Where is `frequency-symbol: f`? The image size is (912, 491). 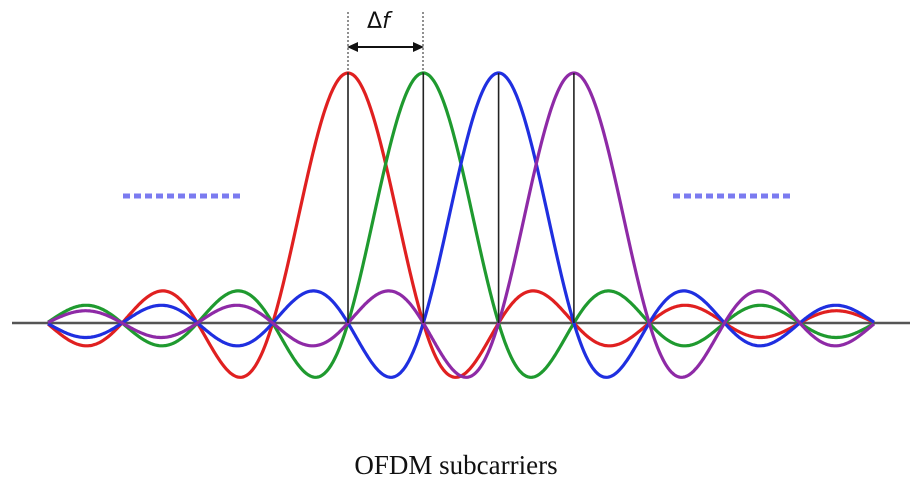 frequency-symbol: f is located at coordinates (387, 21).